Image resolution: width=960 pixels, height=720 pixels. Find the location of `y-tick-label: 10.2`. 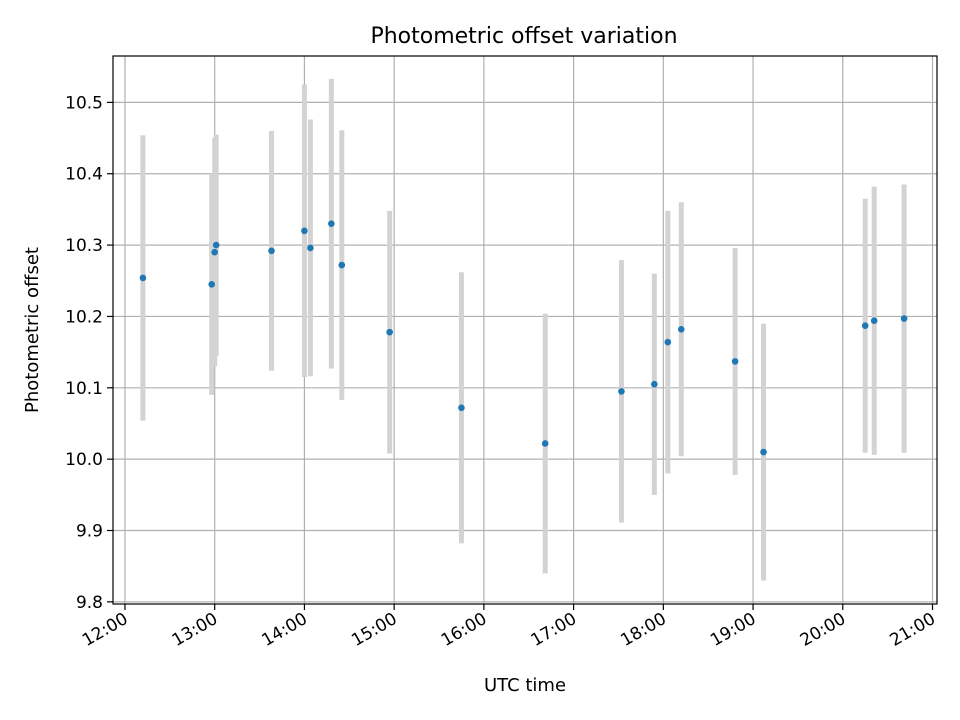

y-tick-label: 10.2 is located at coordinates (84, 317).